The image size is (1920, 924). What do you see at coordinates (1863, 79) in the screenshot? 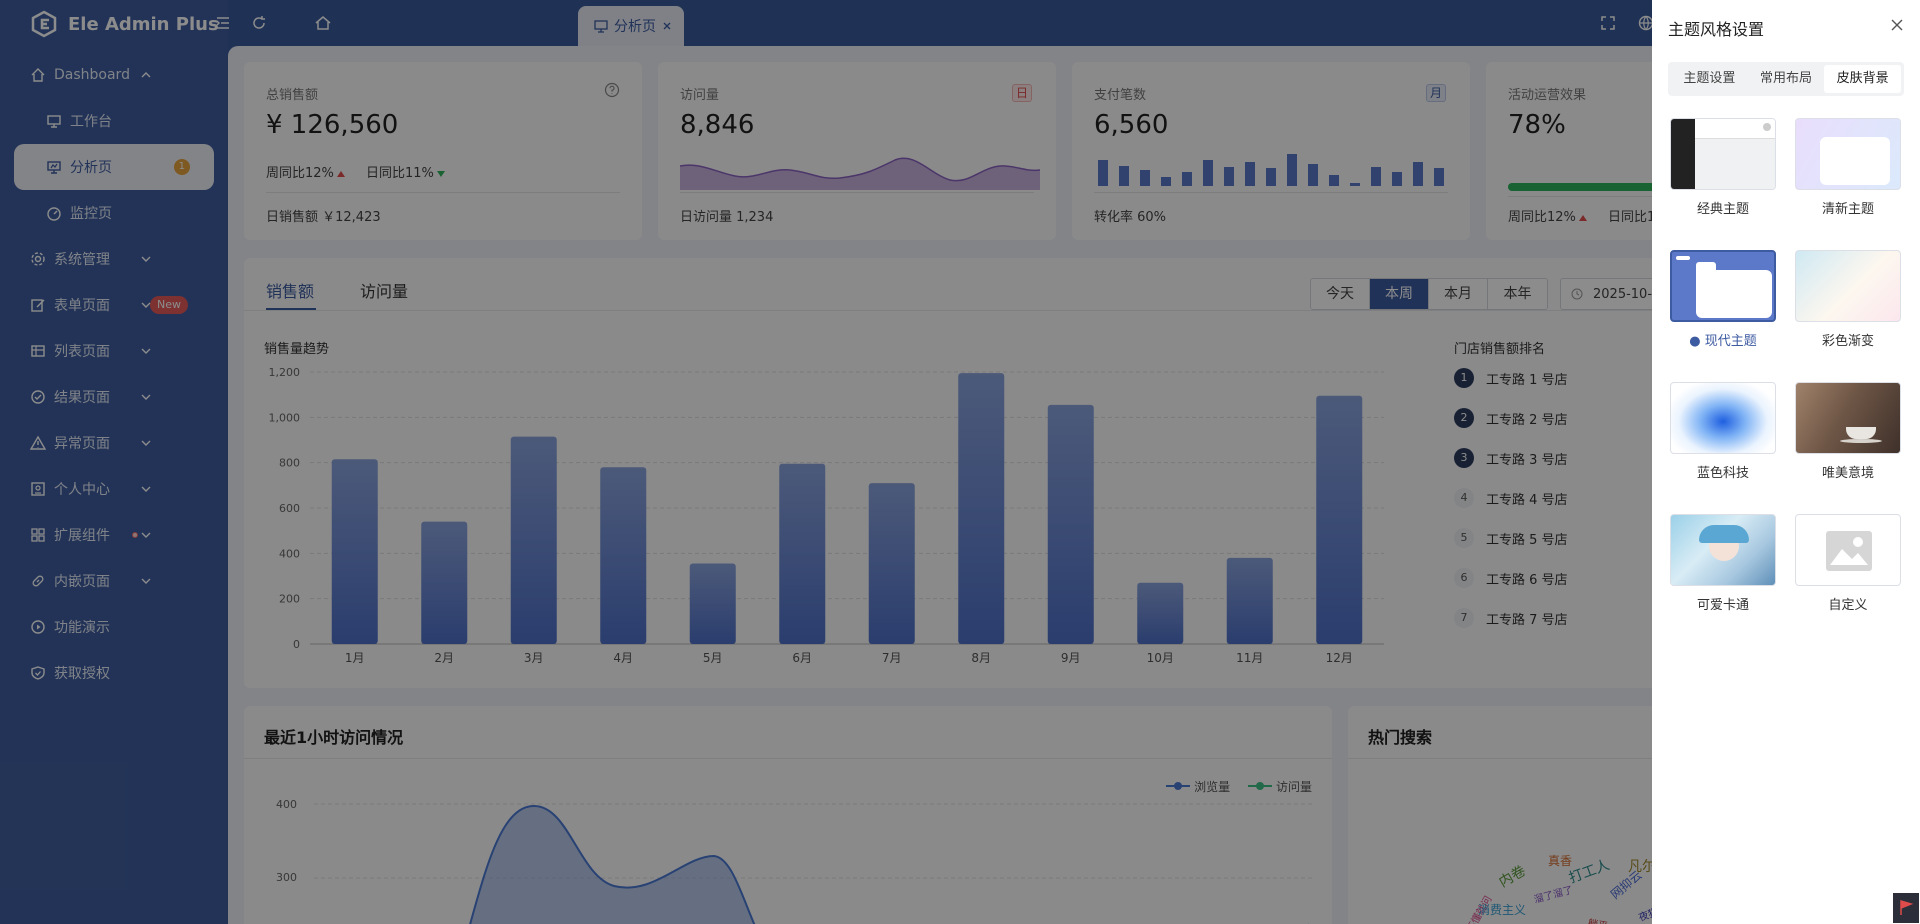
I see `tab-skin-background: 皮肤背景` at bounding box center [1863, 79].